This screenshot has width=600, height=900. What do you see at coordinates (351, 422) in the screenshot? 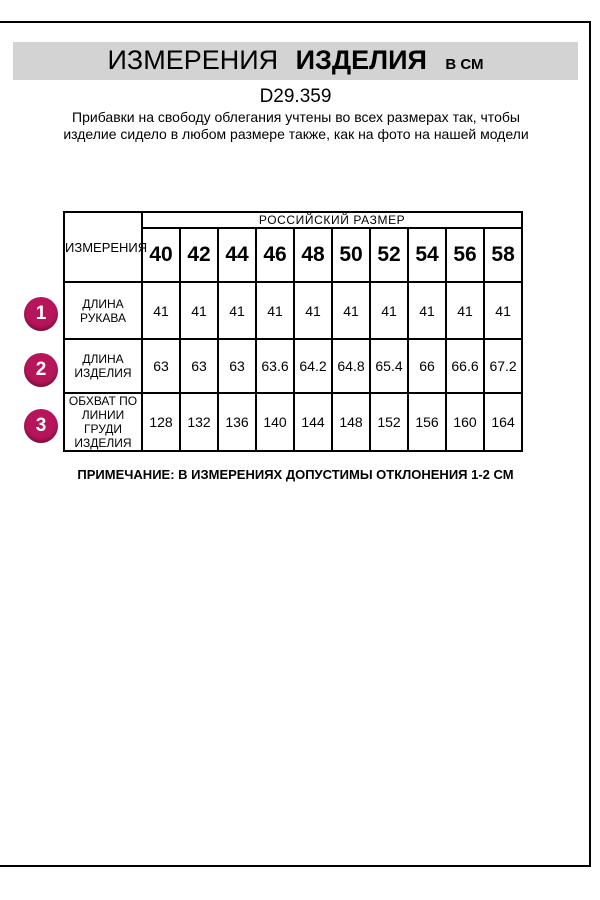
I see `value-cell: 148` at bounding box center [351, 422].